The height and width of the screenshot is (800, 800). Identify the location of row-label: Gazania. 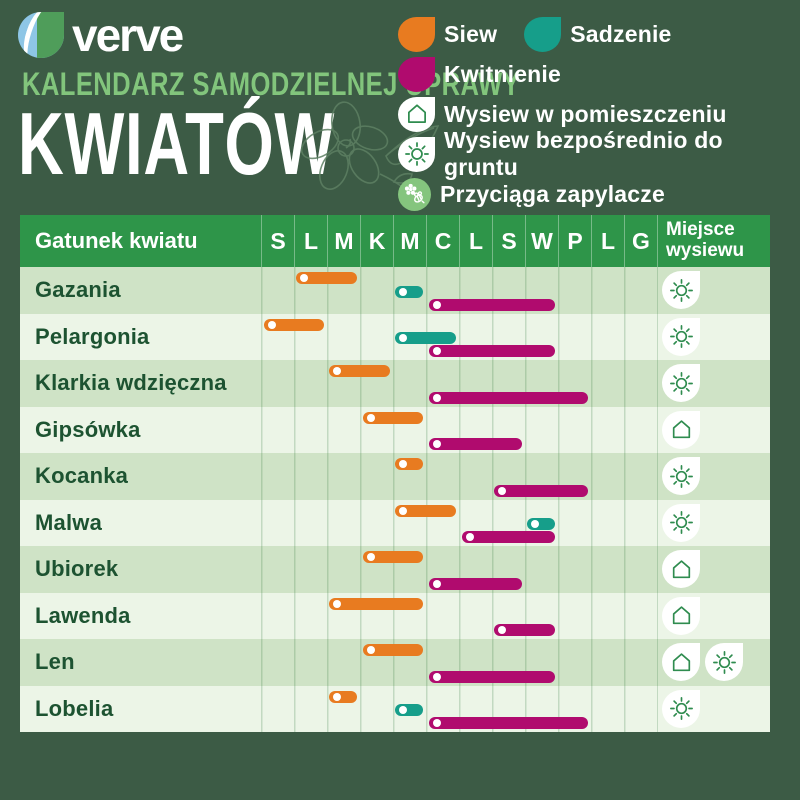
(78, 290).